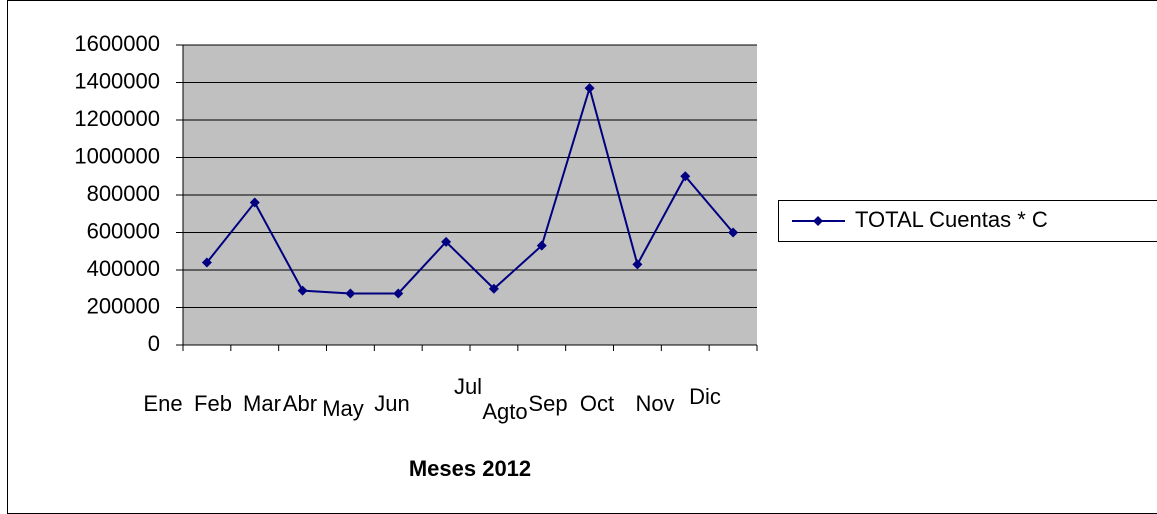 The image size is (1157, 514). What do you see at coordinates (117, 80) in the screenshot?
I see `y-tick-label: 1400000` at bounding box center [117, 80].